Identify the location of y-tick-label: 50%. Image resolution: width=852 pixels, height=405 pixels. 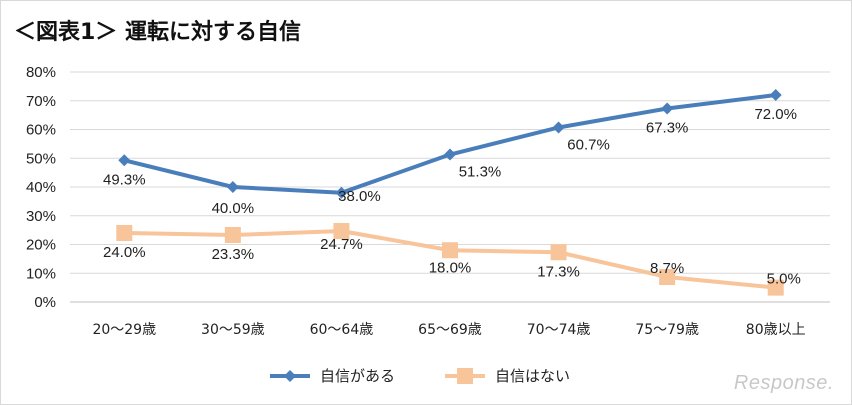
(41, 158).